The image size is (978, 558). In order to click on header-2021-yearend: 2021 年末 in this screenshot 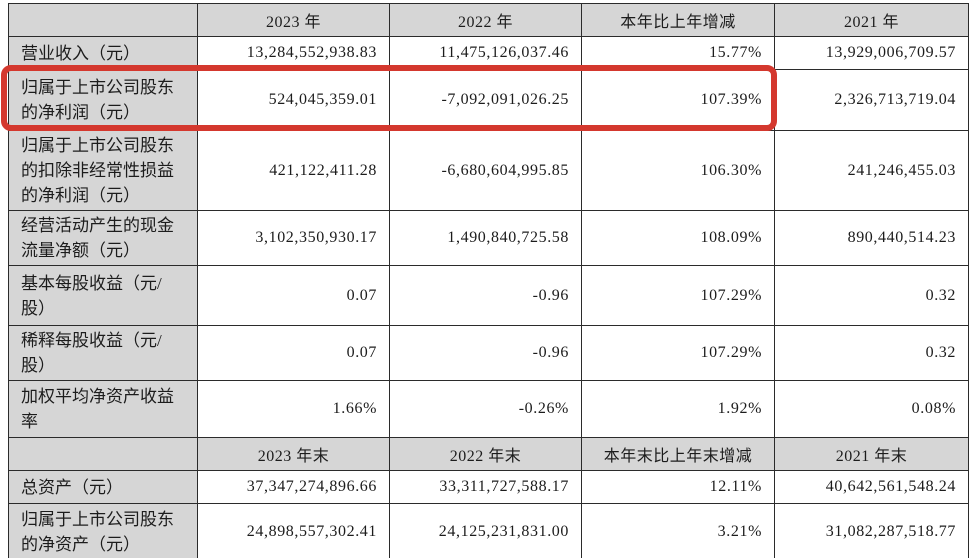, I will do `click(871, 454)`.